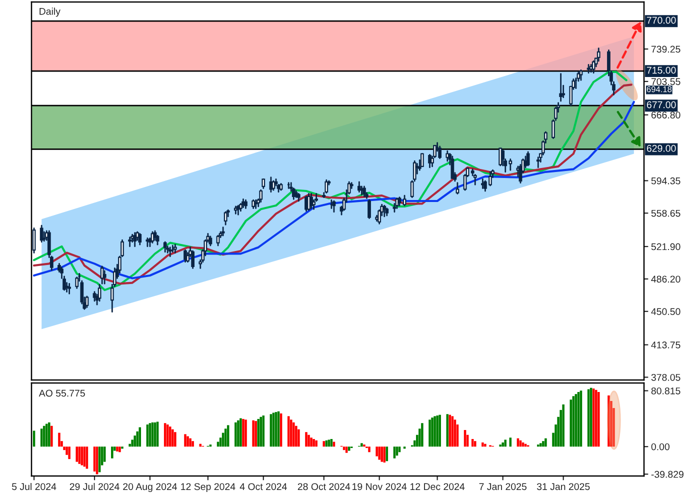 The width and height of the screenshot is (700, 500). What do you see at coordinates (665, 49) in the screenshot?
I see `y-tick-label: 739.25` at bounding box center [665, 49].